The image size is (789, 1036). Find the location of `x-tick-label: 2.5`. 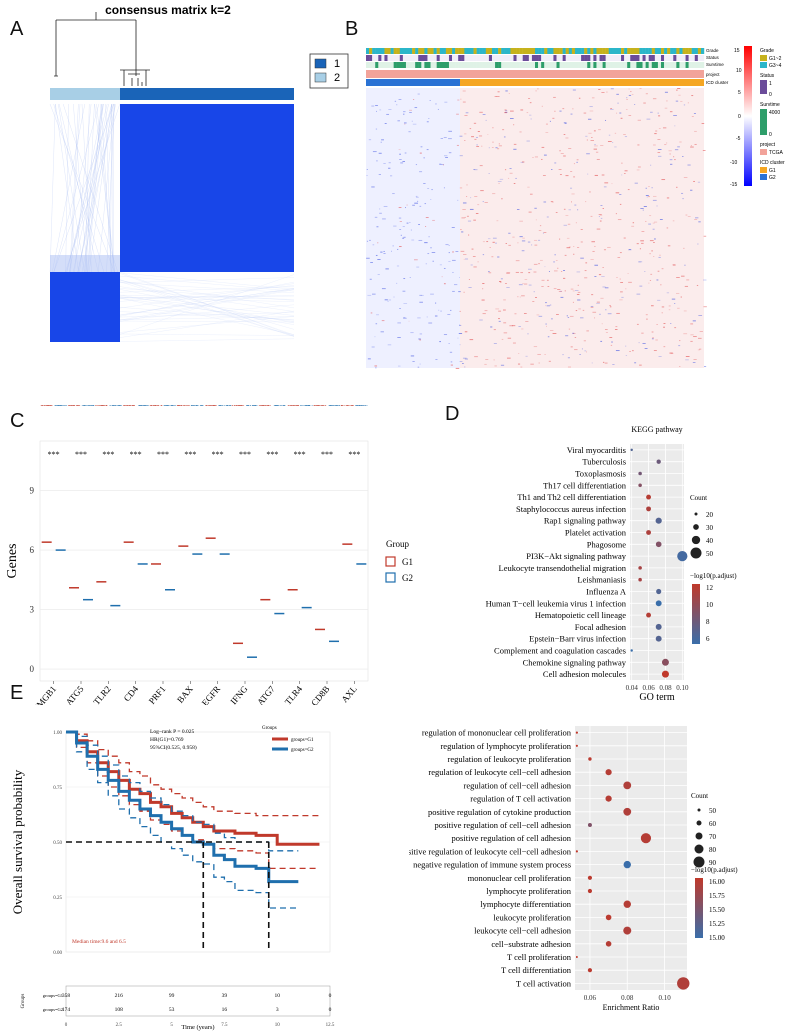

x-tick-label: 2.5 is located at coordinates (119, 1025).